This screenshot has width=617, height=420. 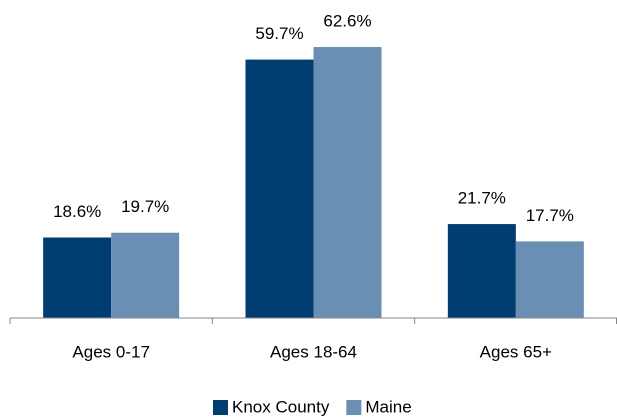 What do you see at coordinates (145, 206) in the screenshot?
I see `data-label: 19.7%` at bounding box center [145, 206].